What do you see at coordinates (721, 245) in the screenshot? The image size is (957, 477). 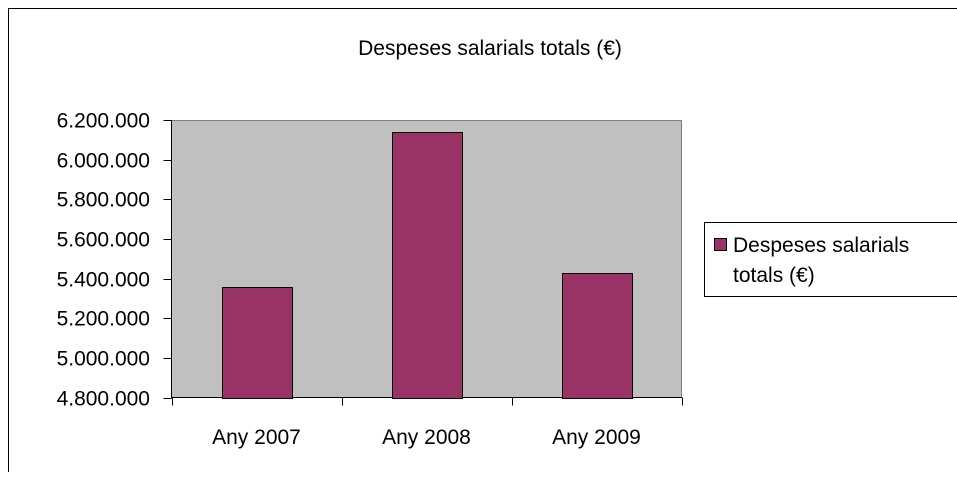 I see `legend-swatch` at bounding box center [721, 245].